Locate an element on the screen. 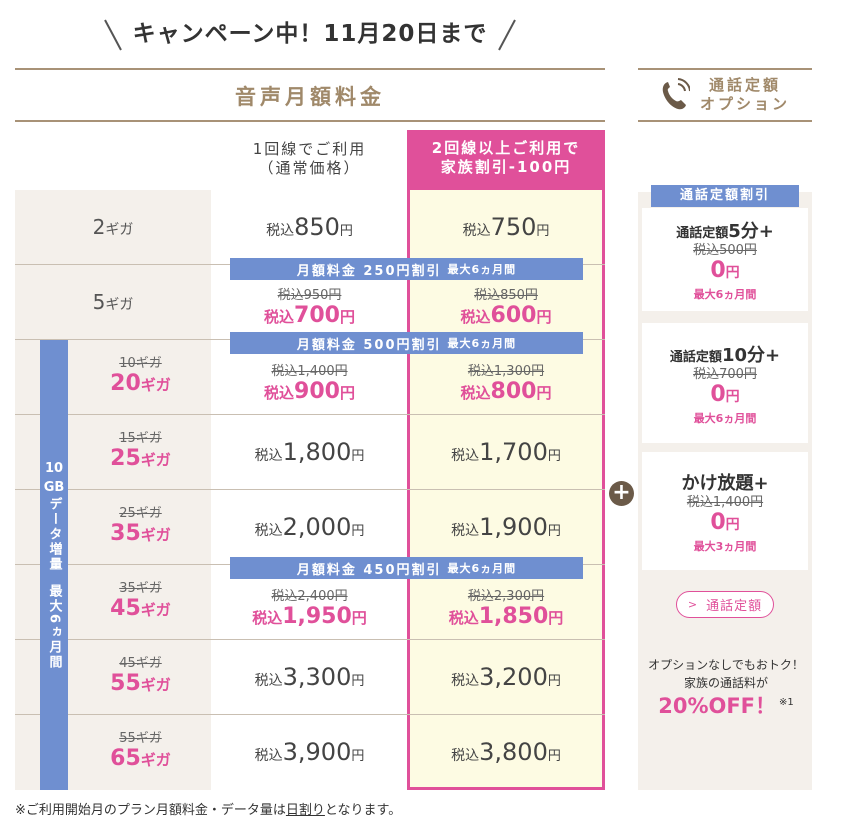 Image resolution: width=863 pixels, height=825 pixels. price-value: 3,300 is located at coordinates (317, 677).